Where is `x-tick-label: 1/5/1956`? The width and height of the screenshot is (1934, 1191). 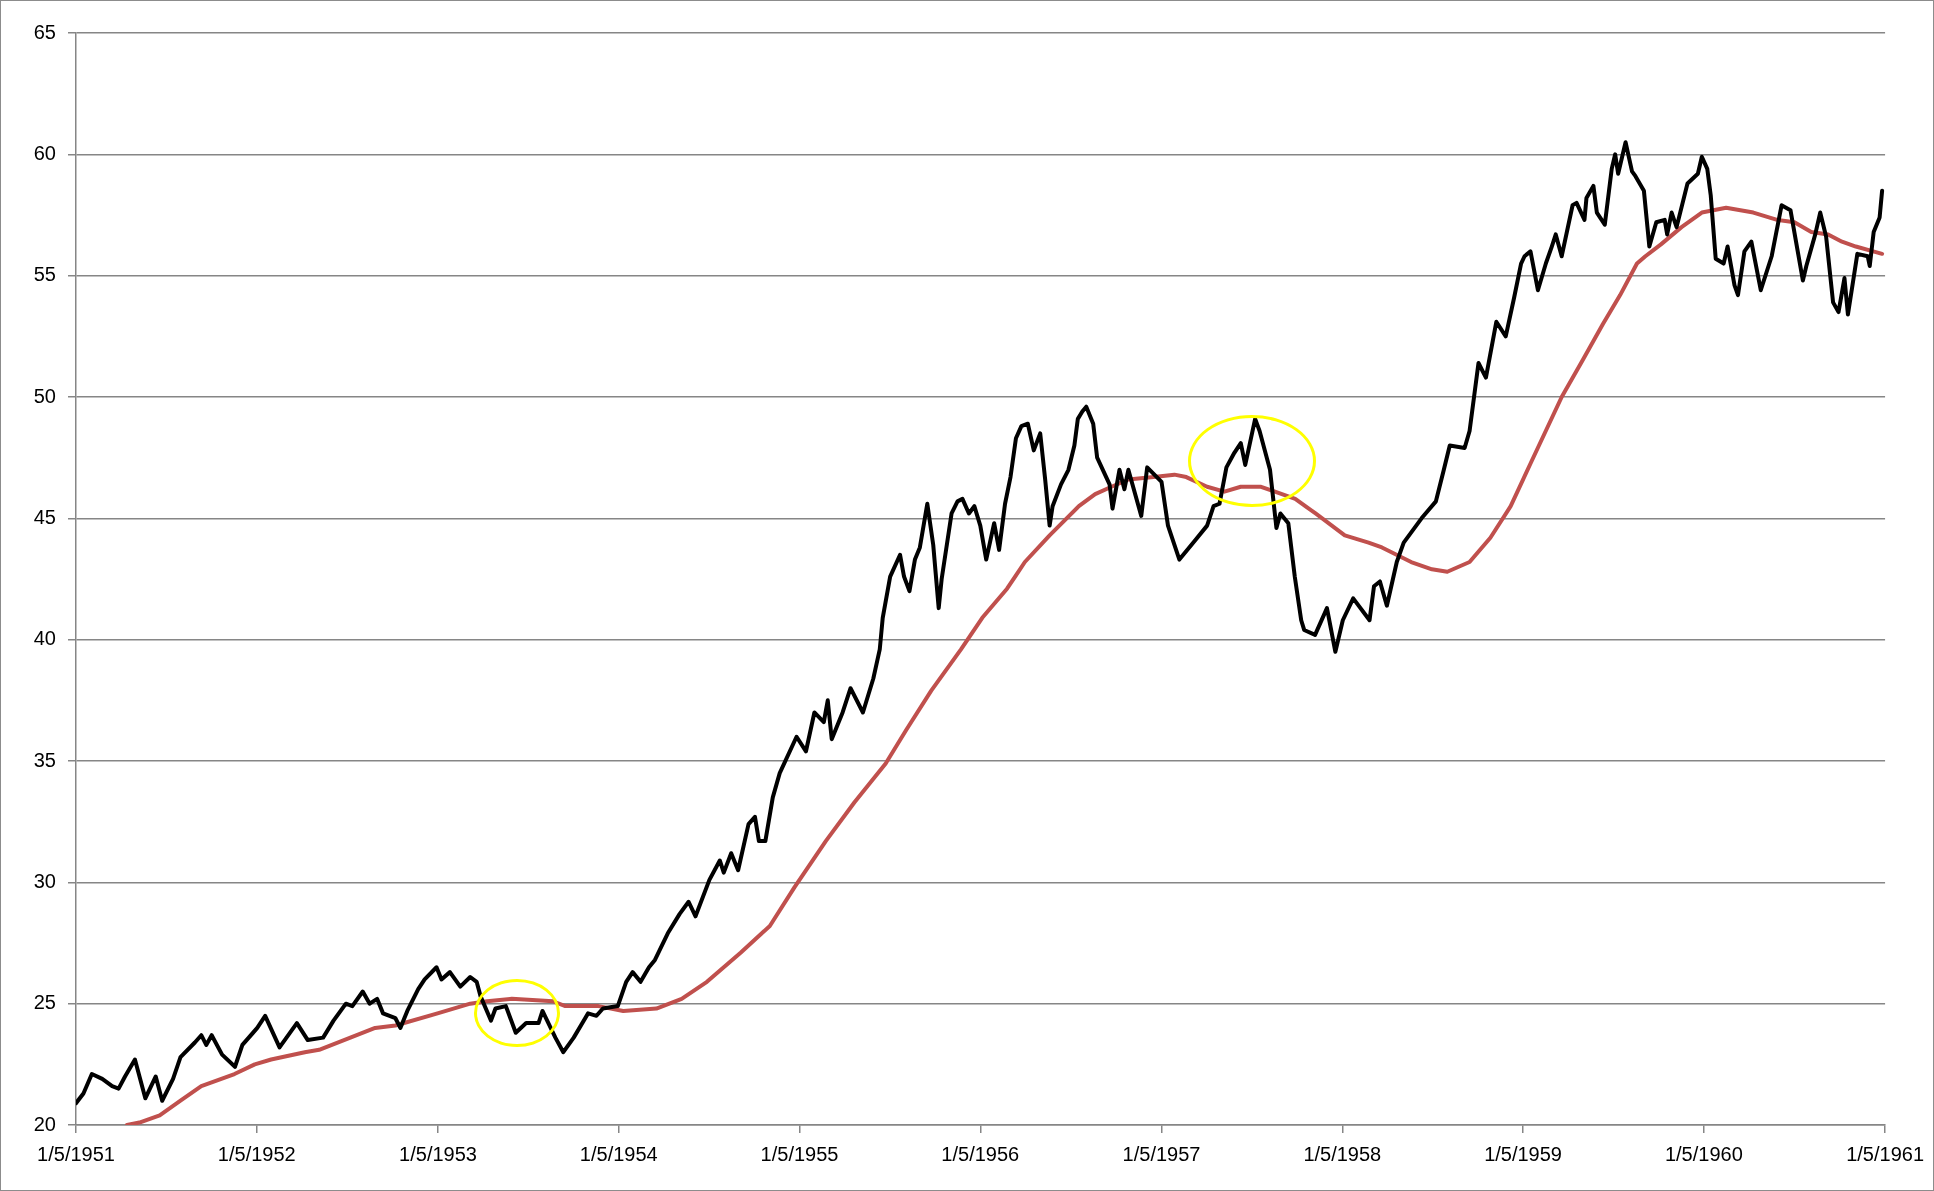 x-tick-label: 1/5/1956 is located at coordinates (980, 1153).